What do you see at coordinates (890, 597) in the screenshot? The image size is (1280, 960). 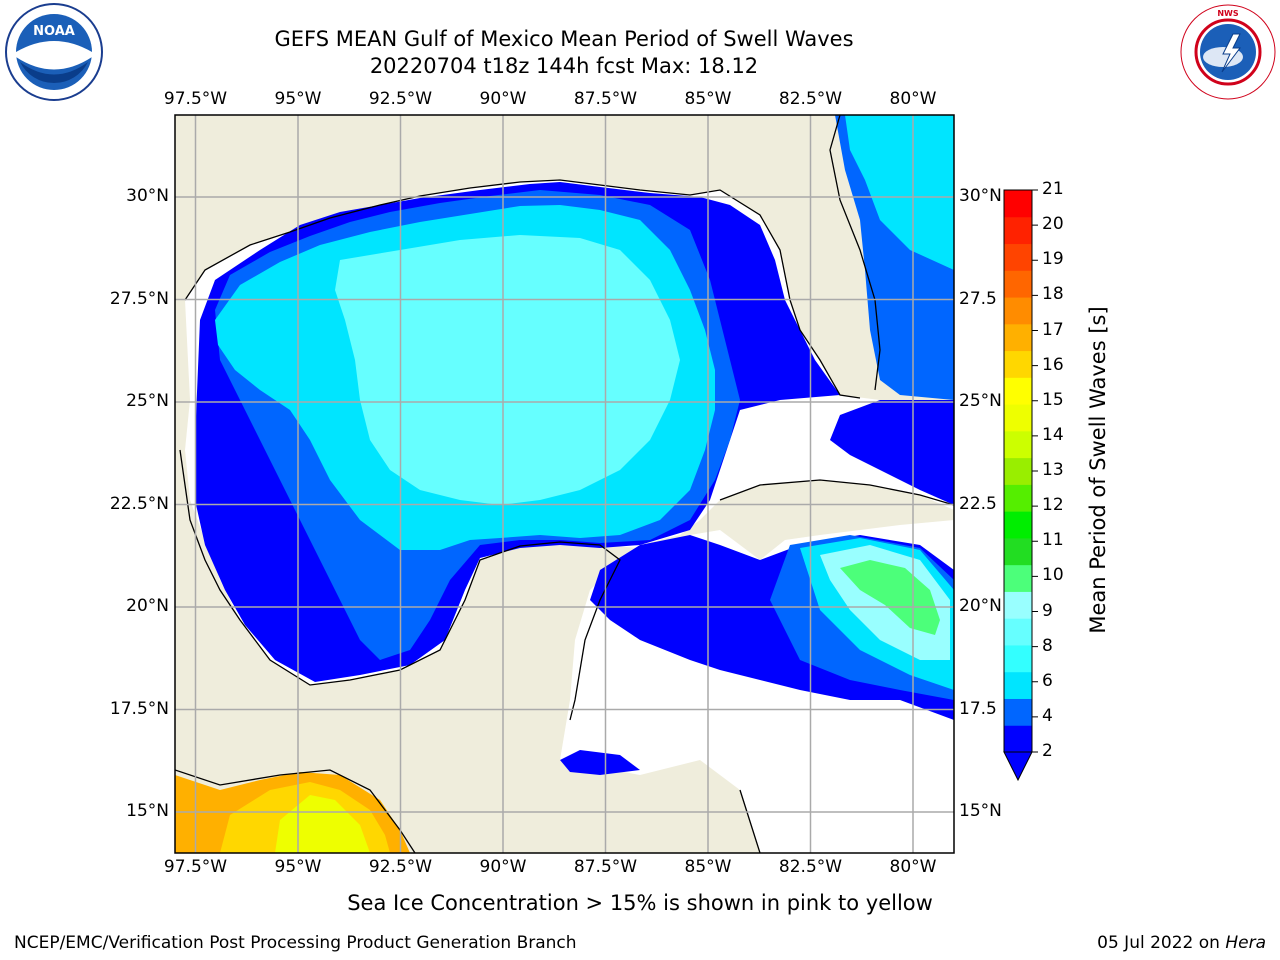 I see `swell-region-9-10s` at bounding box center [890, 597].